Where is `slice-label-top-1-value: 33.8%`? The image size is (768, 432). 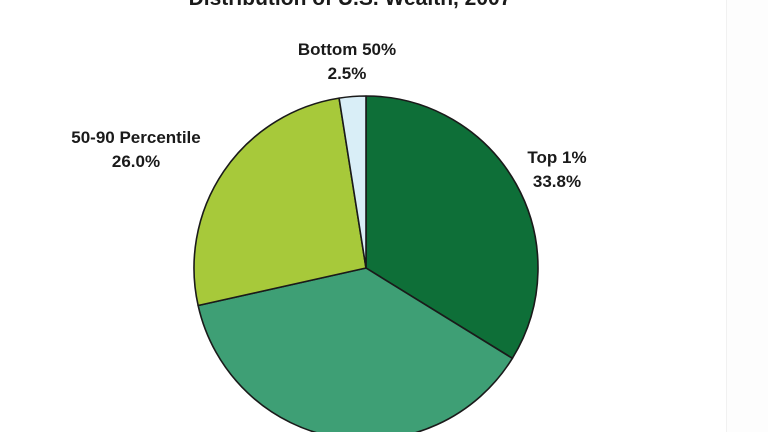 slice-label-top-1-value: 33.8% is located at coordinates (557, 181).